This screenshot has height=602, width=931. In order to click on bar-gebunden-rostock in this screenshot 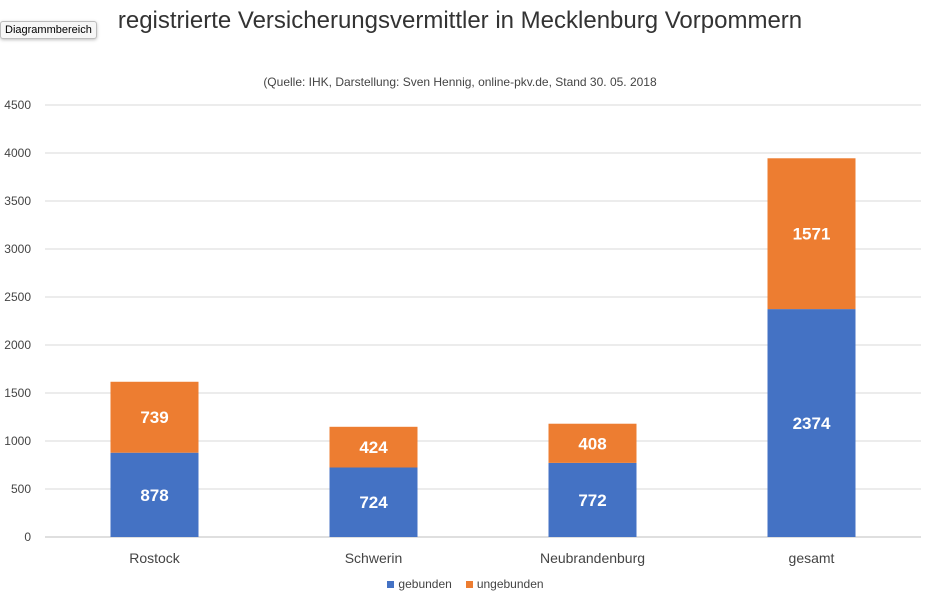, I will do `click(154, 494)`.